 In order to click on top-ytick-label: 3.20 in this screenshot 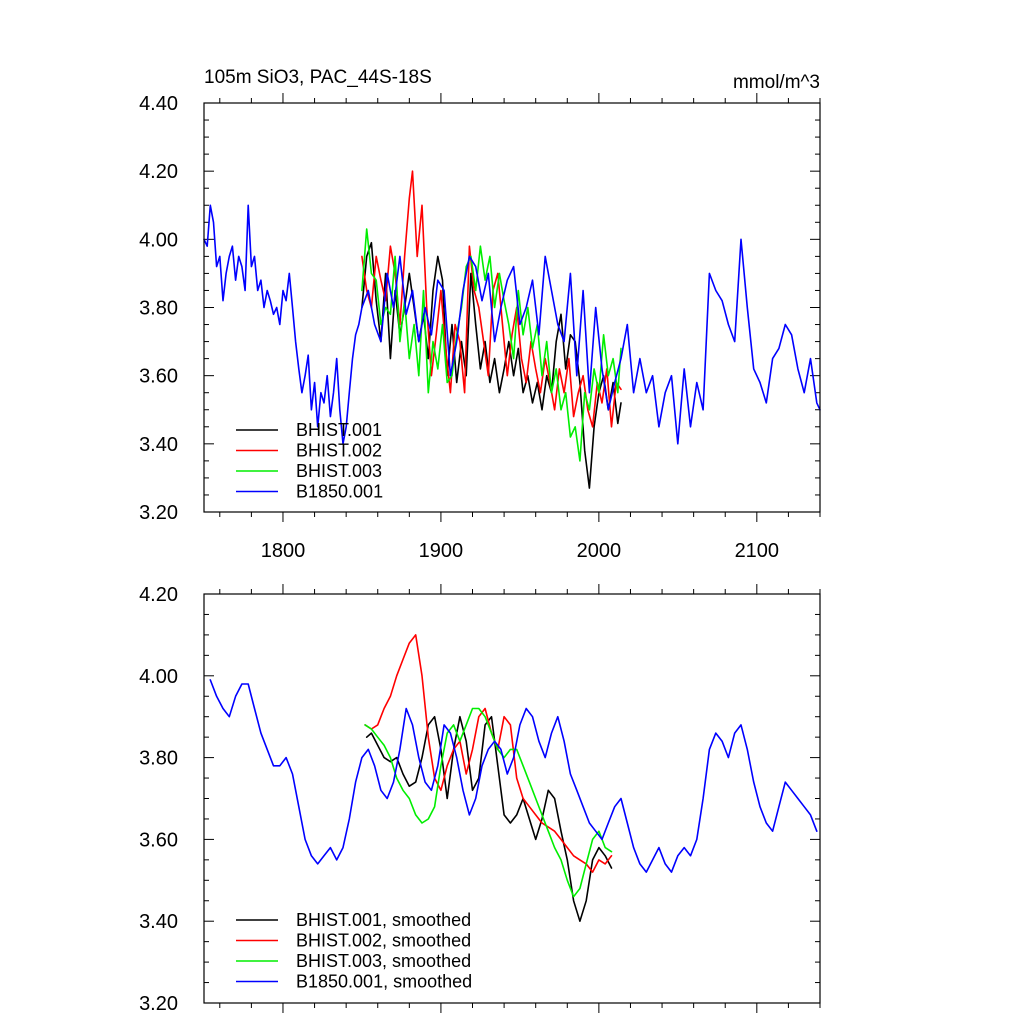, I will do `click(158, 513)`.